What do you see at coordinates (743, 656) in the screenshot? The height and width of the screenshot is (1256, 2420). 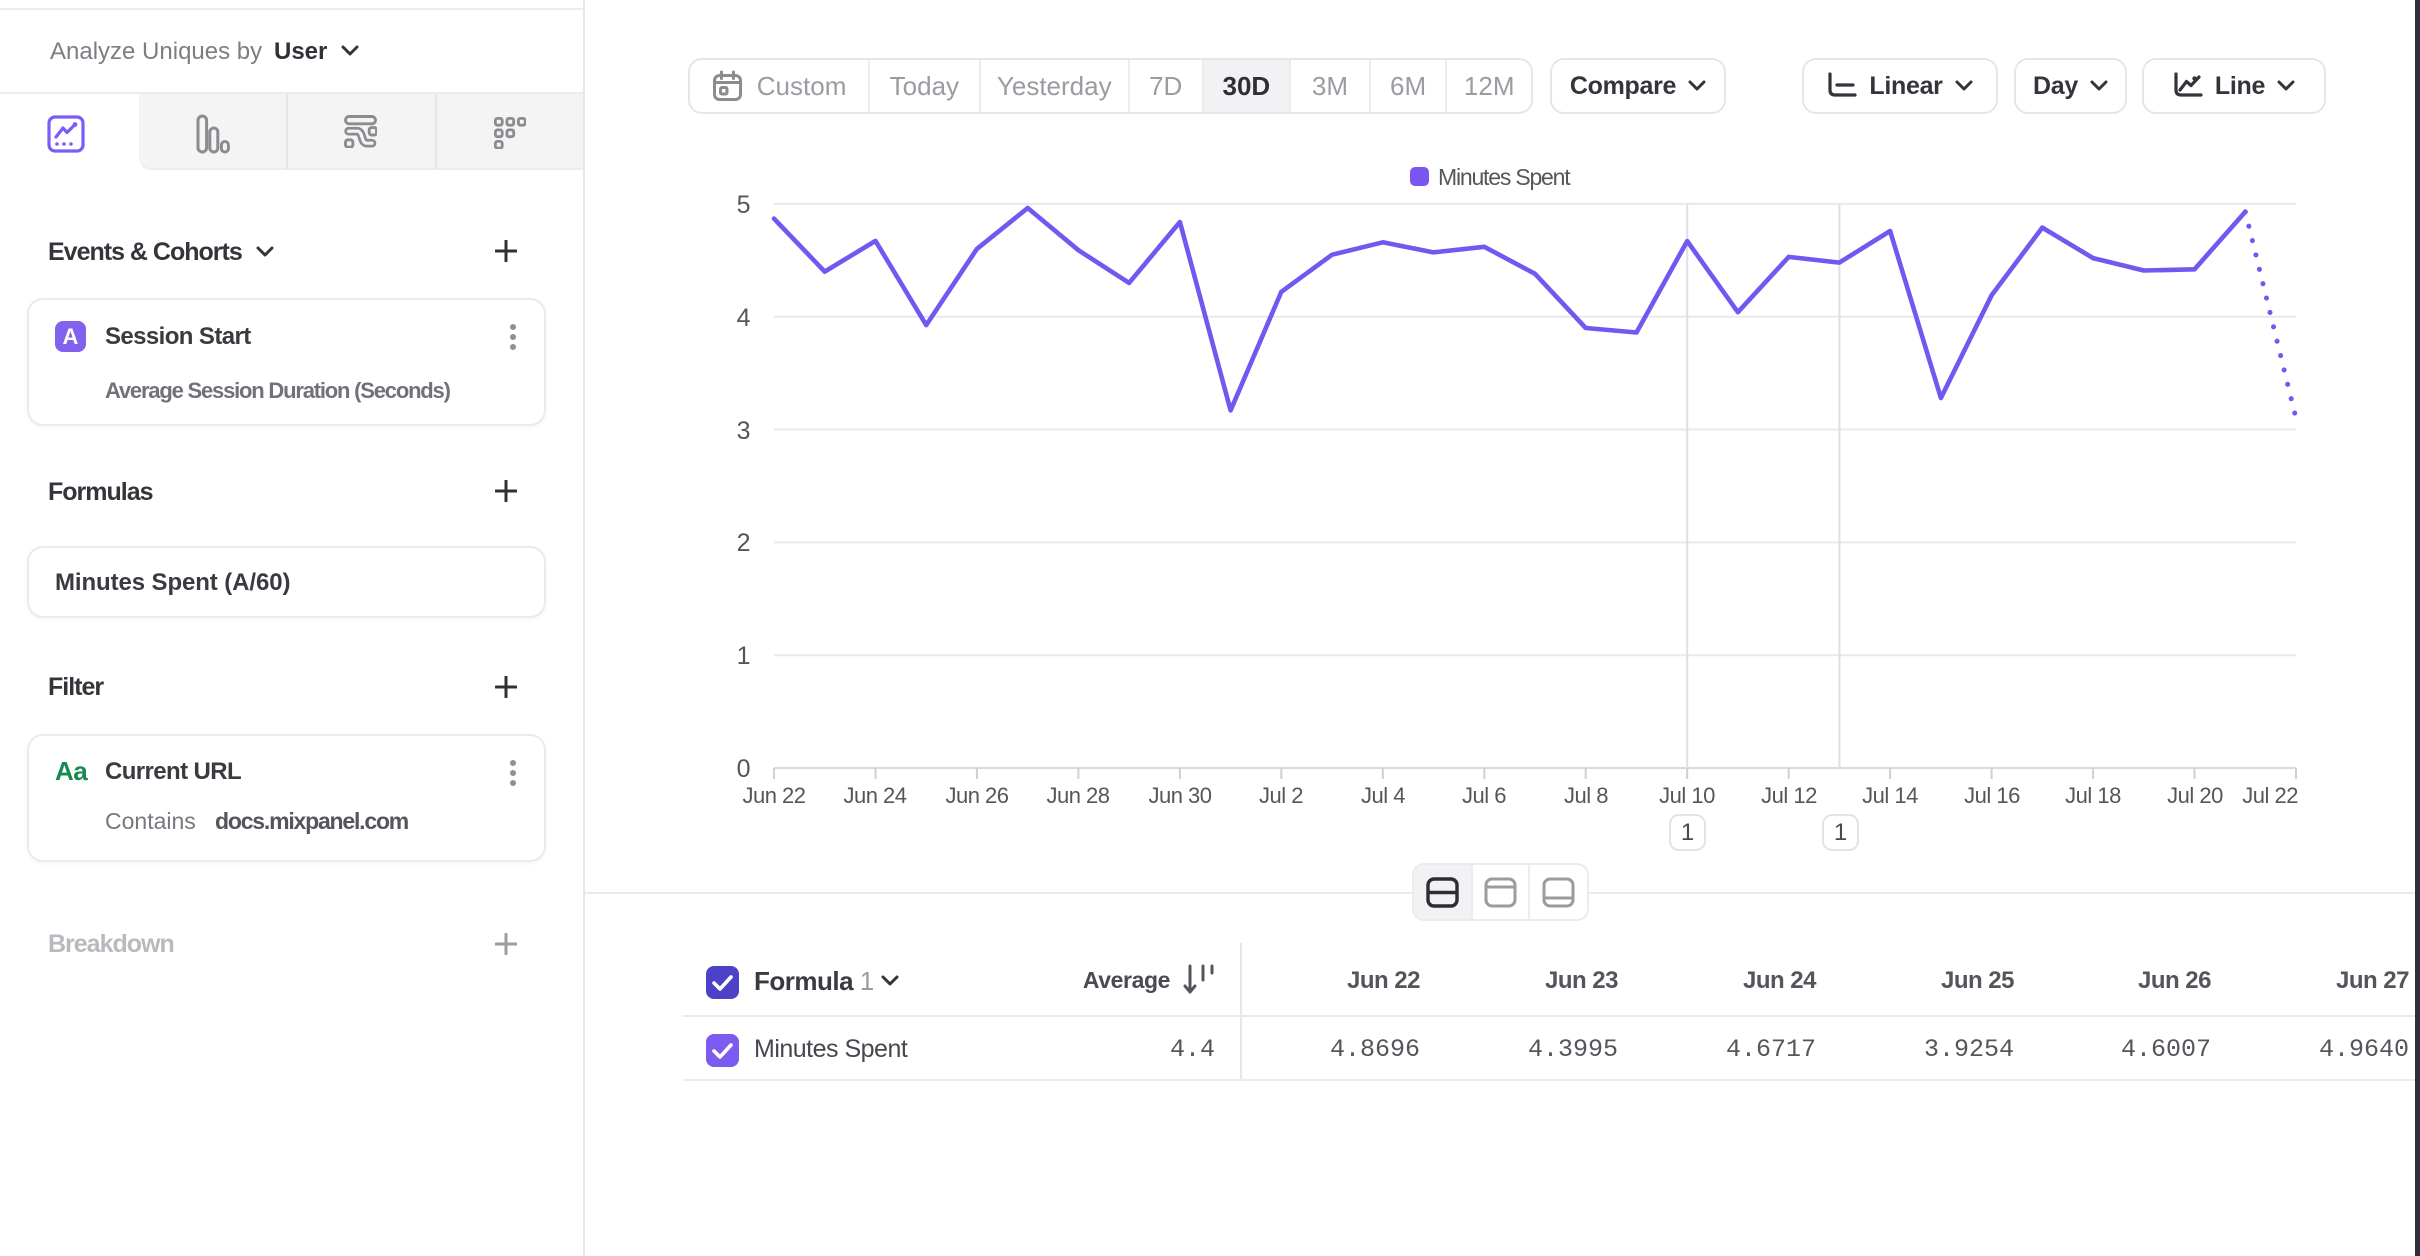 I see `svg-text: 1` at bounding box center [743, 656].